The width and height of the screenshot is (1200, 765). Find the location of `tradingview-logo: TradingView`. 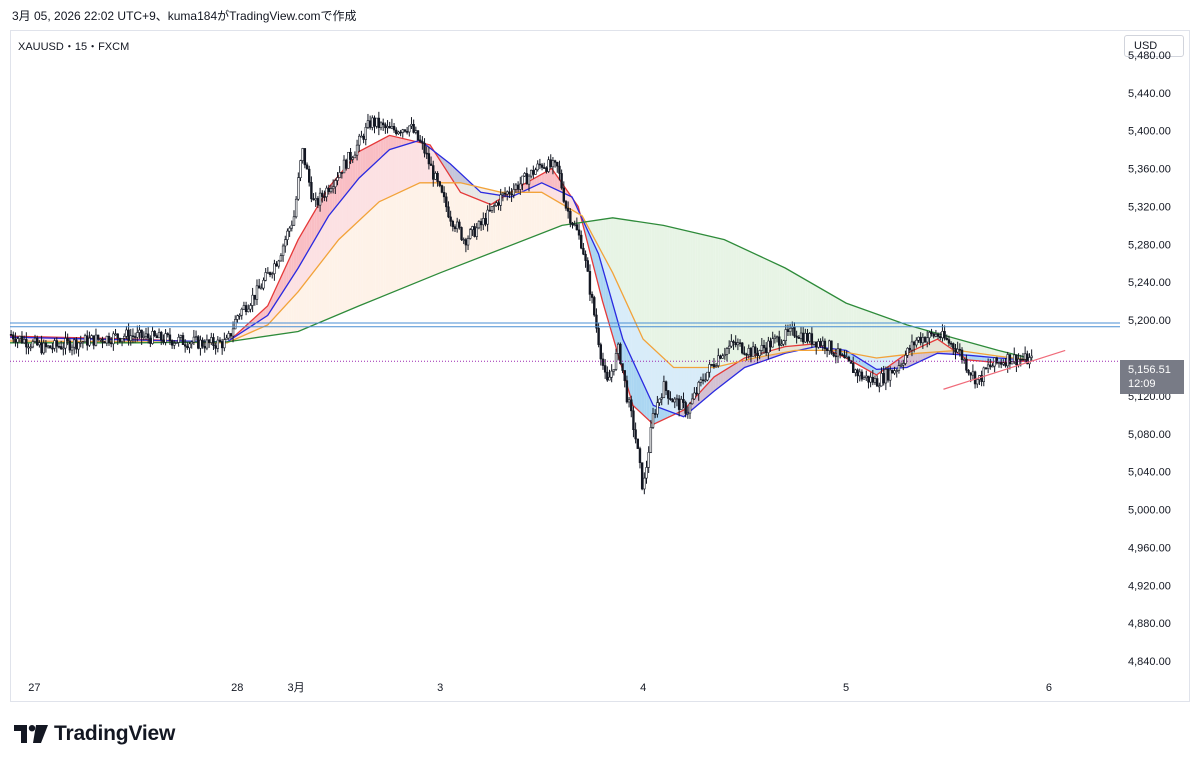

tradingview-logo: TradingView is located at coordinates (94, 734).